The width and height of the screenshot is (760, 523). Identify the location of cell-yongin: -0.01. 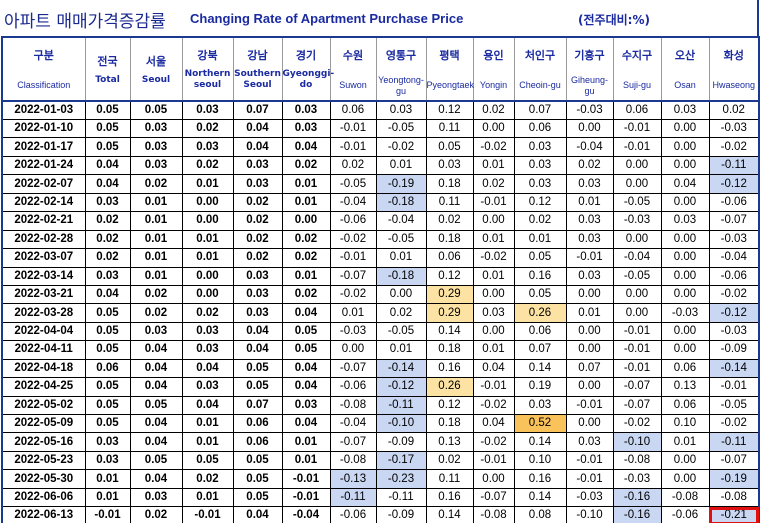
(493, 460).